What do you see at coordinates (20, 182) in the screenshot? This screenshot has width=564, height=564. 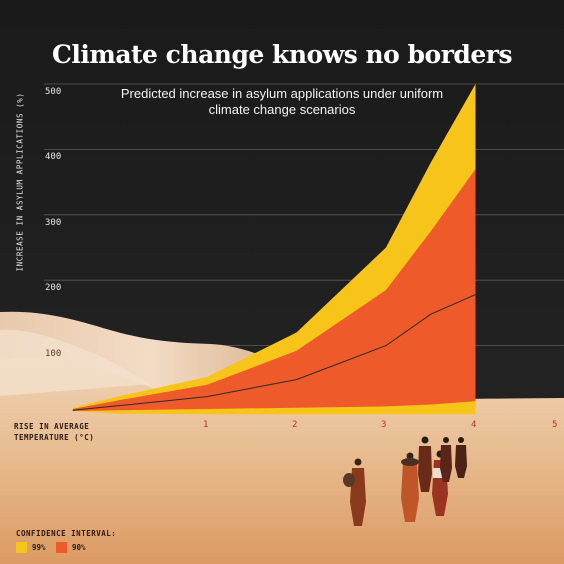 I see `y-axis-label: INCREASE IN ASYLUM APPLICATIONS (%)` at bounding box center [20, 182].